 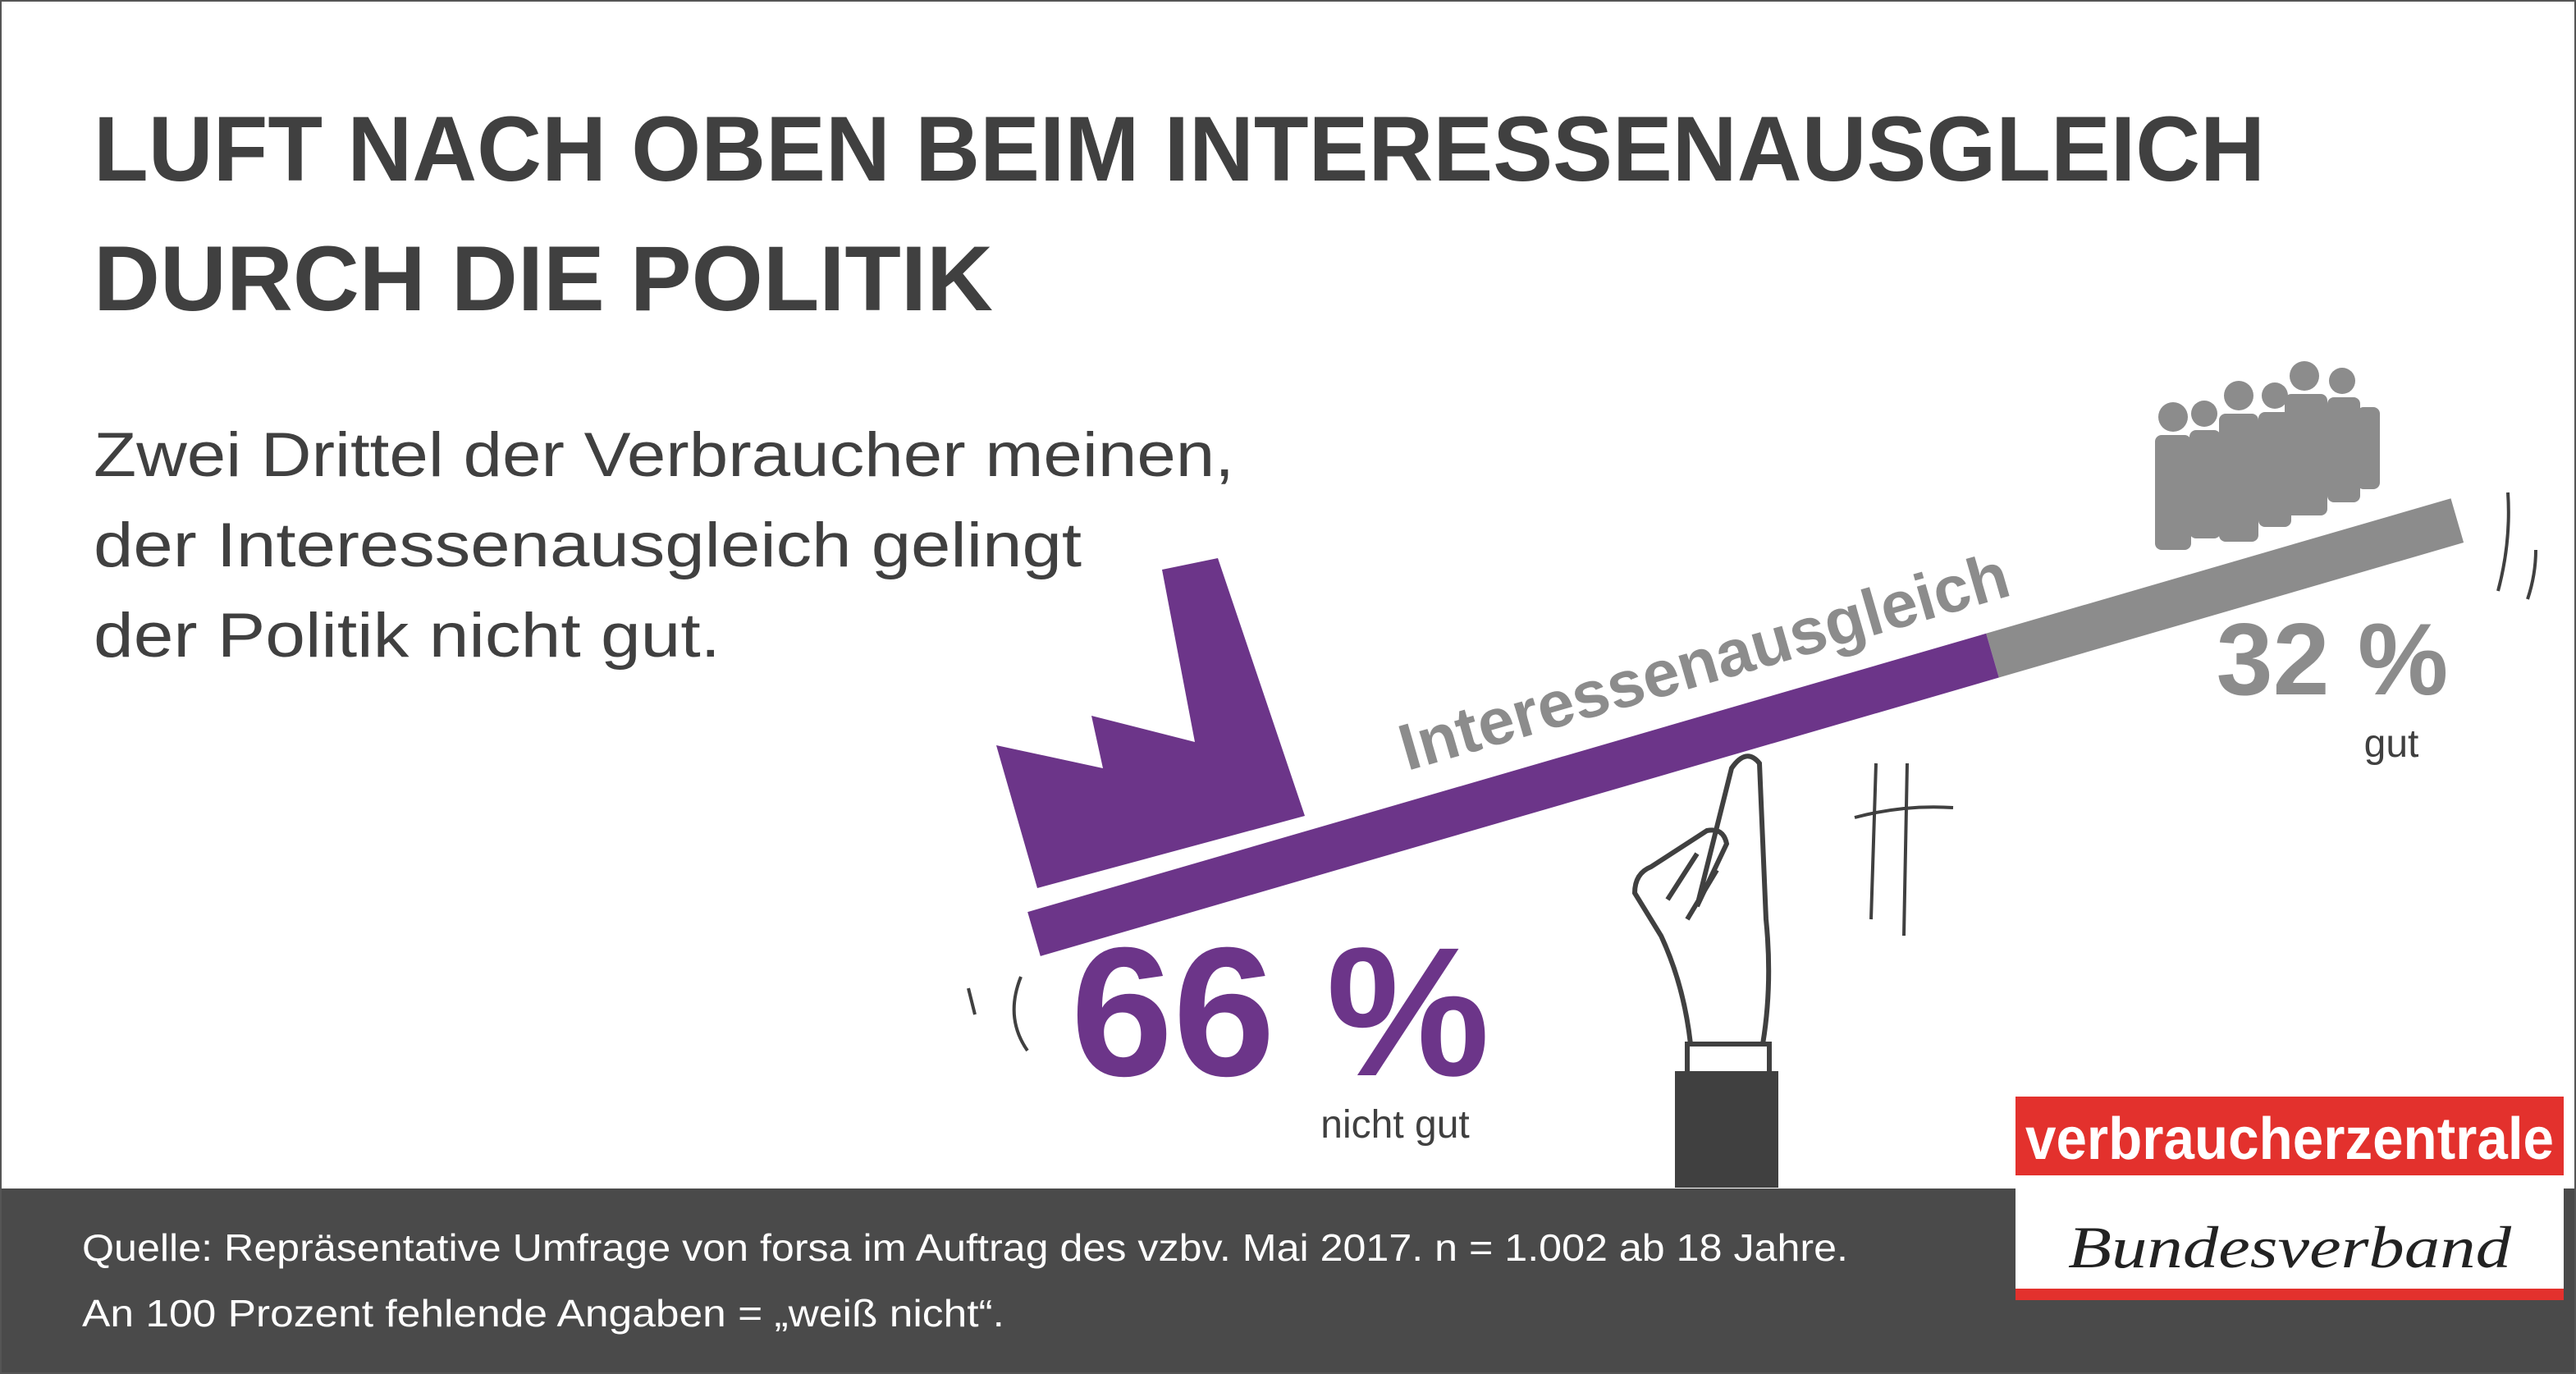 I want to click on logo-subtitle: Bundesverband, so click(x=2290, y=1247).